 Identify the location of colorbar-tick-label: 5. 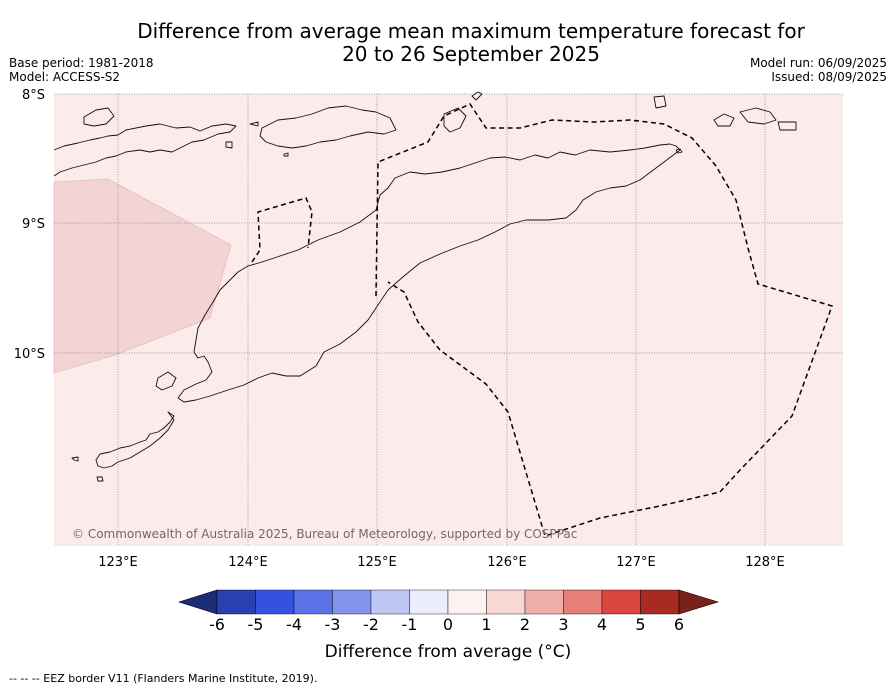
(640, 624).